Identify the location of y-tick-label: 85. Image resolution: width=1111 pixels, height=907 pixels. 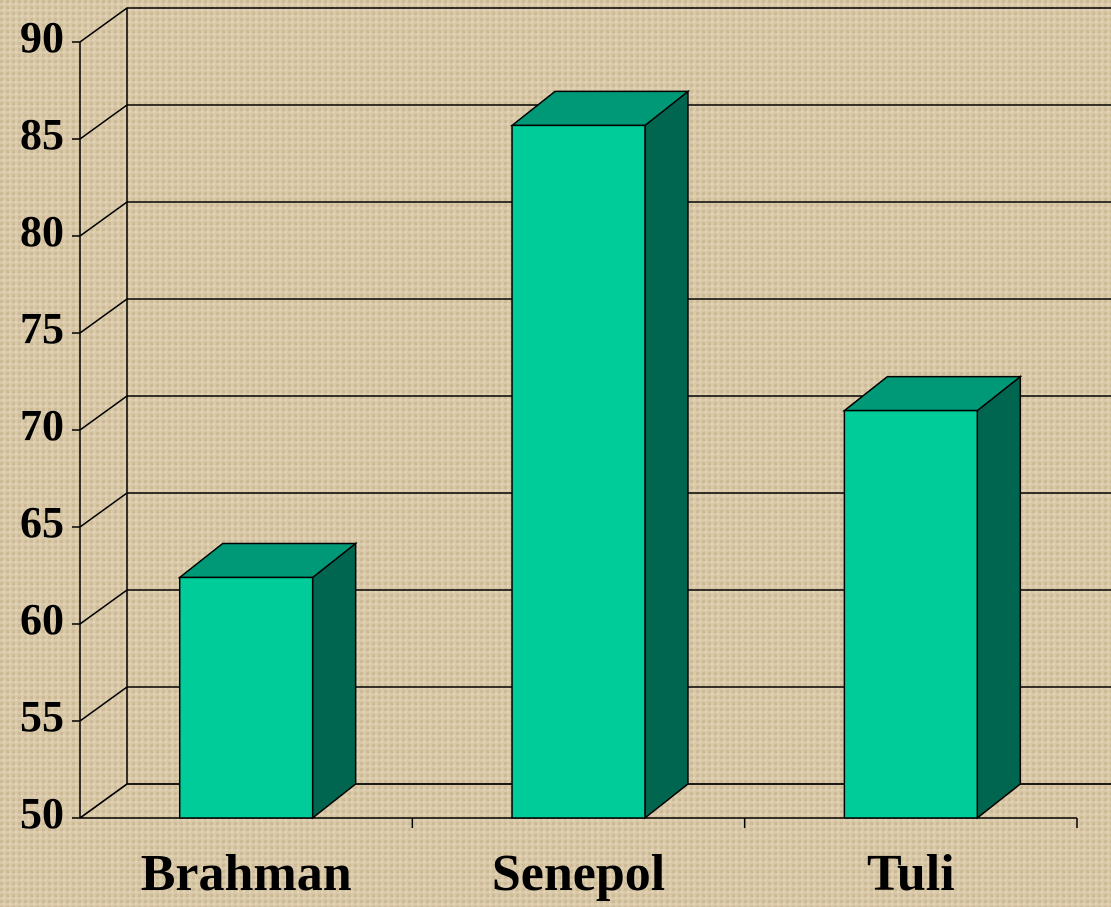
(42, 134).